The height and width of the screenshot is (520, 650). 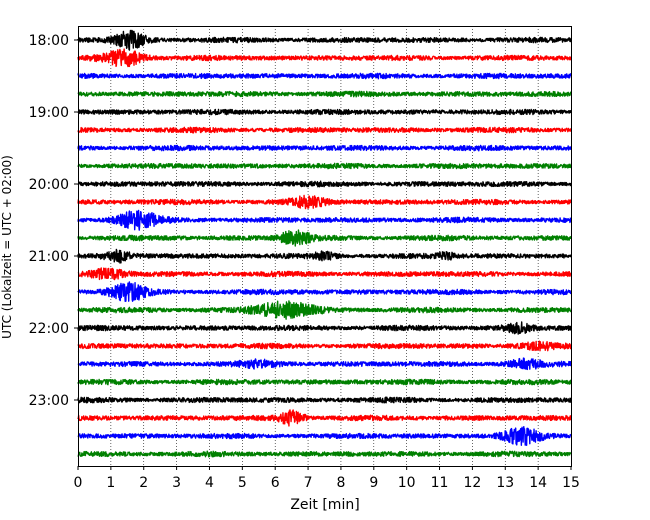 I want to click on seismic-trace-1945, so click(x=324, y=166).